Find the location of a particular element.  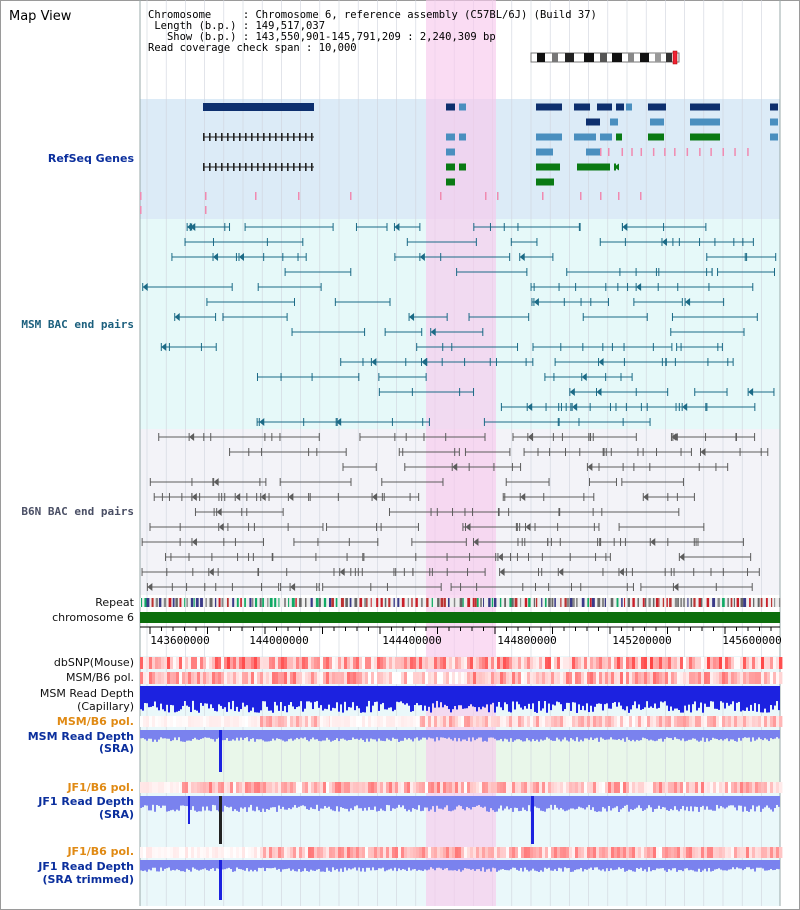

track-label-msm-bac: MSM BAC end pairs is located at coordinates (77, 324).